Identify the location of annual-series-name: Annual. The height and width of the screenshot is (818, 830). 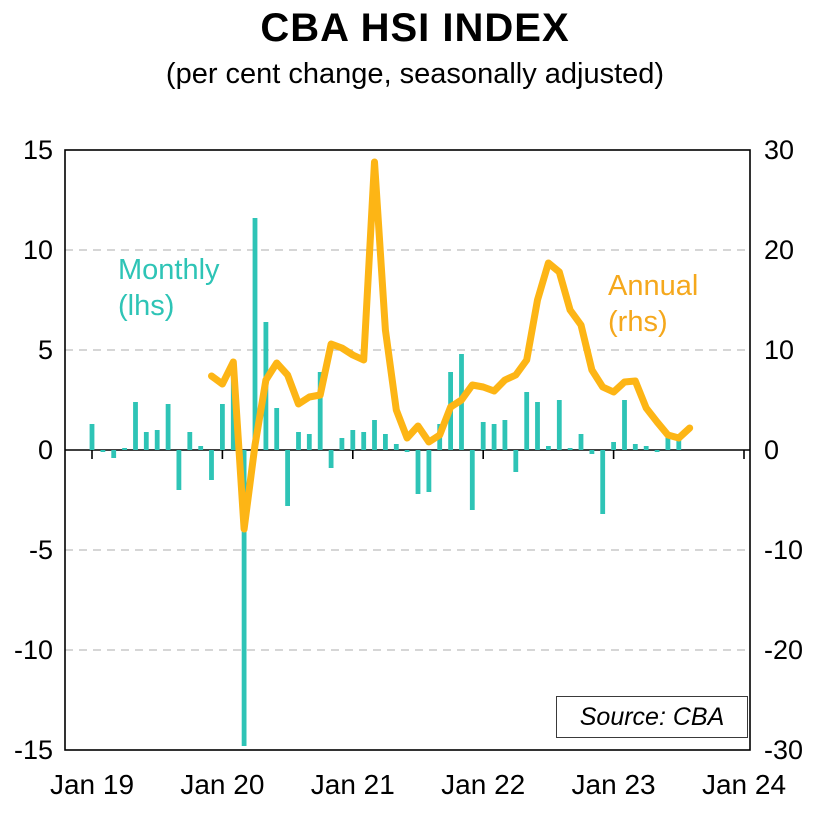
(653, 286).